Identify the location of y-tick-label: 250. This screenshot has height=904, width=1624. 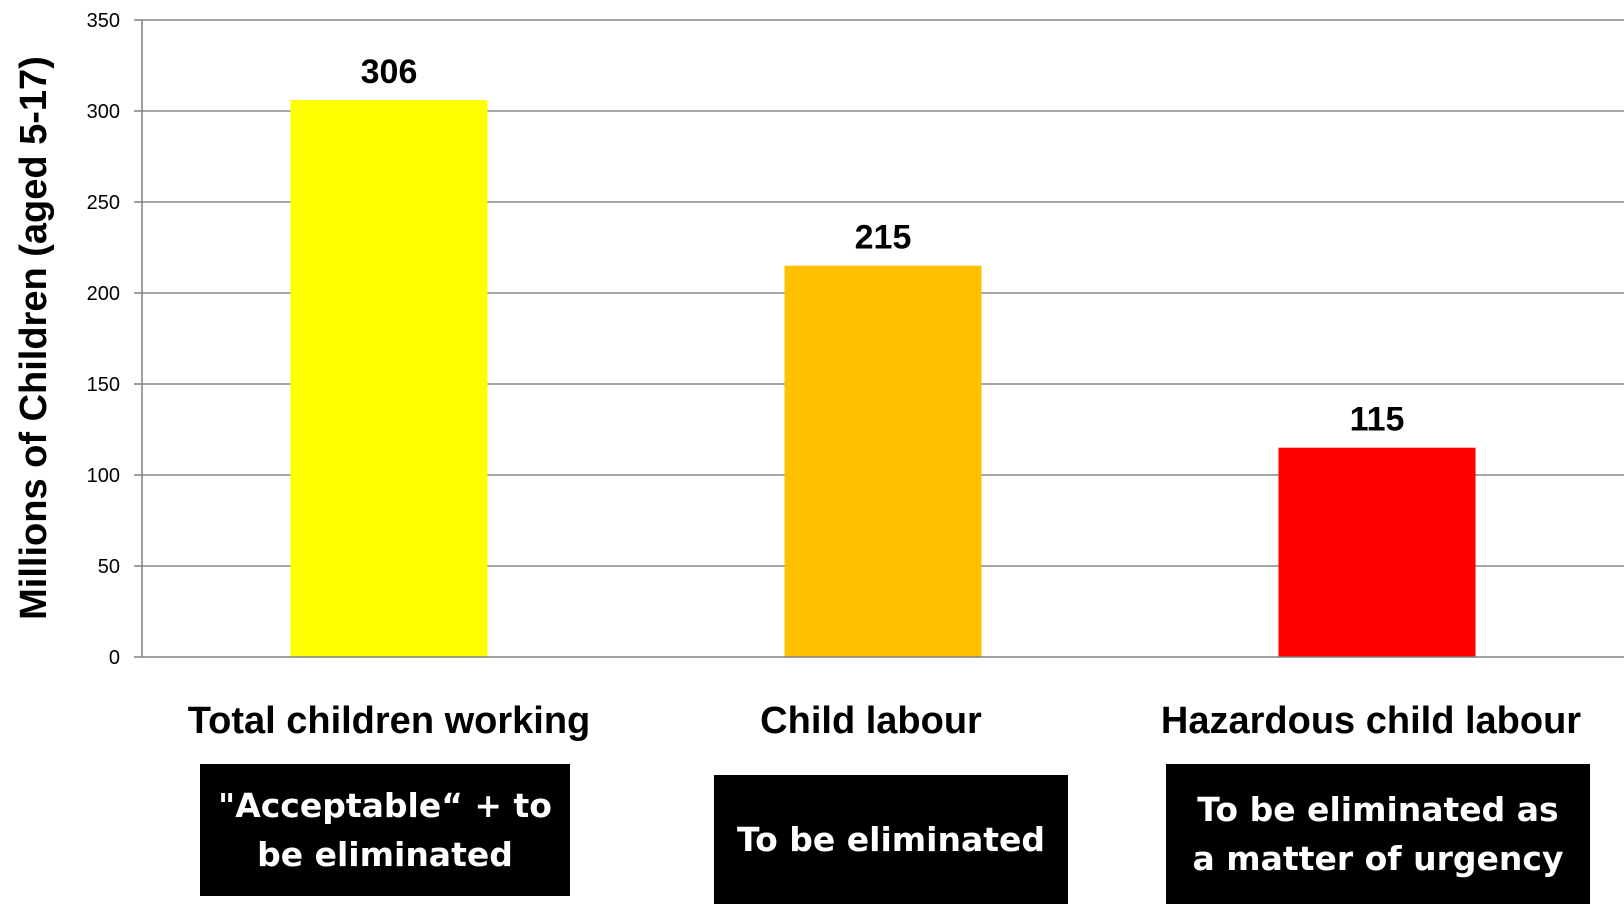
(103, 203).